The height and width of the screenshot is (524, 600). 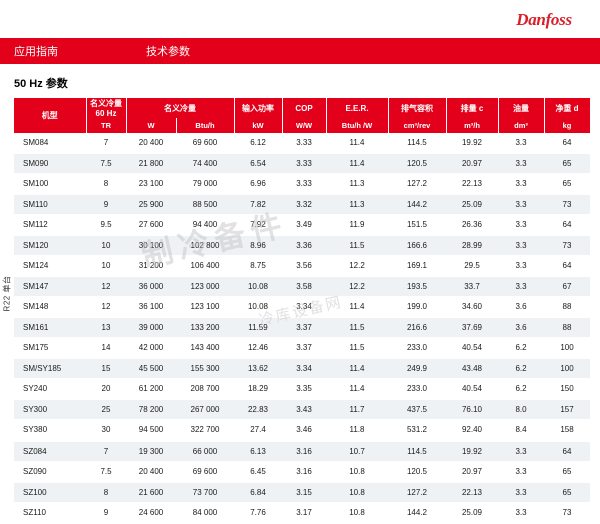 I want to click on cell-nominal-btu: 94 400, so click(x=205, y=225).